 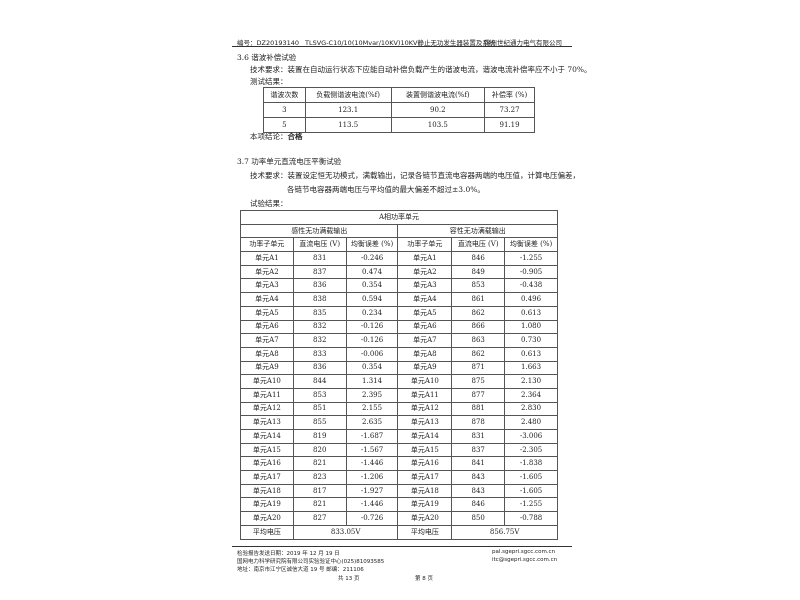 I want to click on cell: 827, so click(x=319, y=518).